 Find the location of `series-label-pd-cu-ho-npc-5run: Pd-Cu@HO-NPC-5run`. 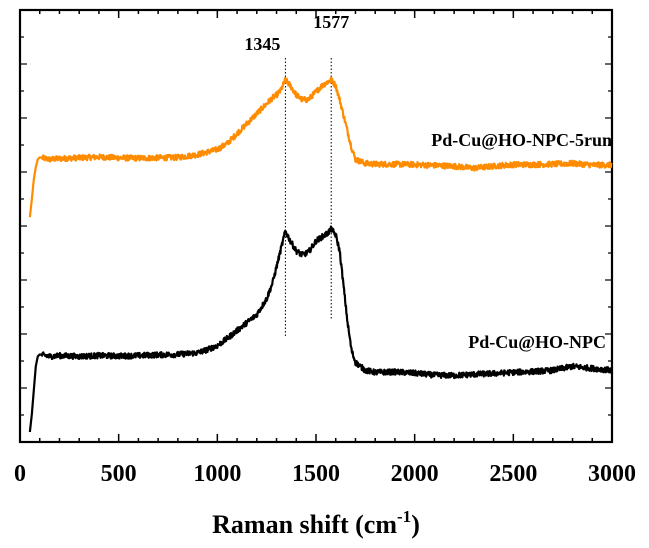

series-label-pd-cu-ho-npc-5run: Pd-Cu@HO-NPC-5run is located at coordinates (521, 140).